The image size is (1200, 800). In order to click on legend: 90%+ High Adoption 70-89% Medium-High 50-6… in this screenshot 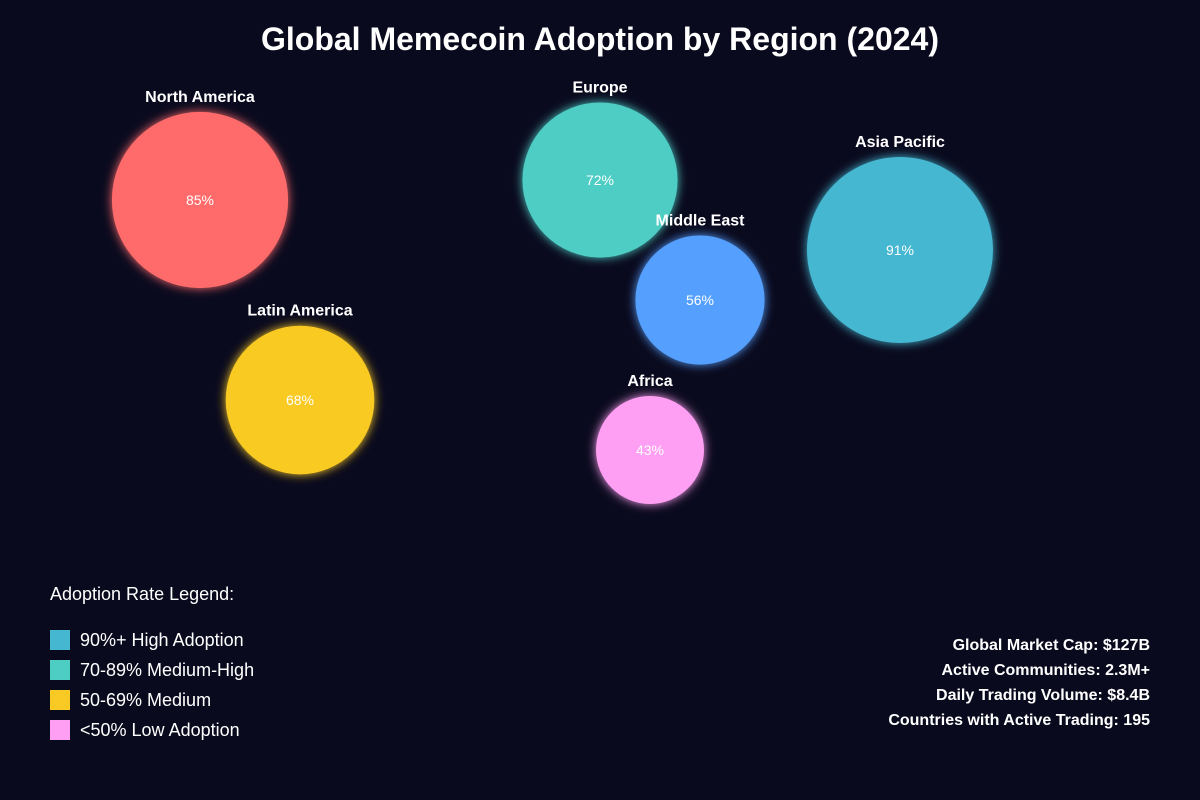, I will do `click(152, 685)`.